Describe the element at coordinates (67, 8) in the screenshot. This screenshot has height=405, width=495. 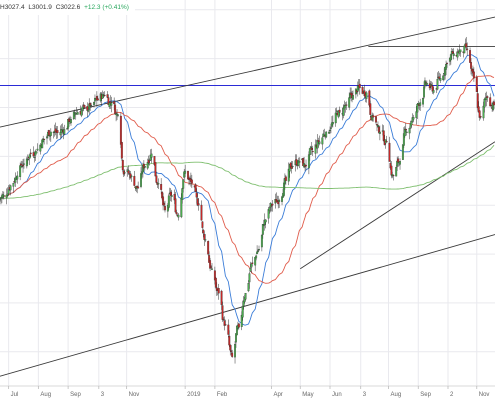
I see `ohlc-readout: H3027.4 L3001.9 C3022.6 +12.3 (+0.41%)` at that location.